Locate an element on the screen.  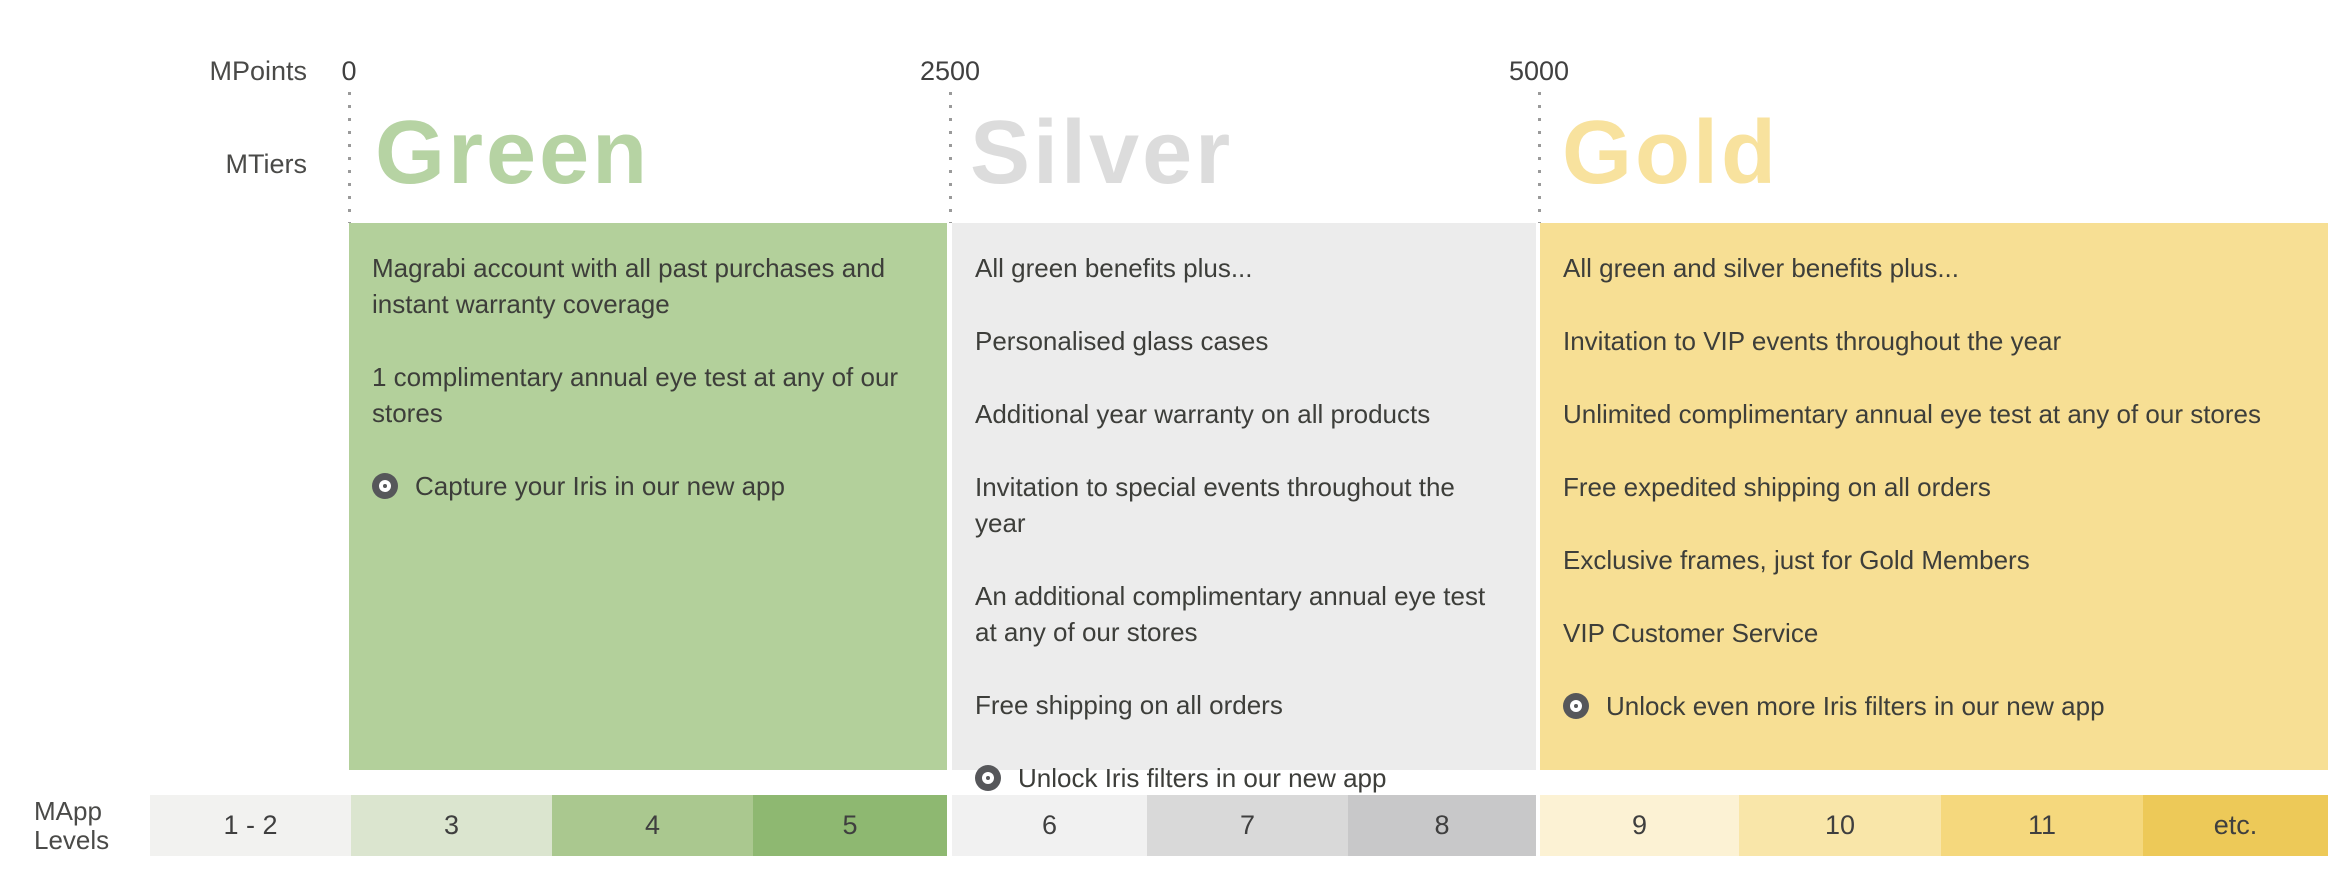
mapp-levels-label: MApp Levels is located at coordinates (71, 826).